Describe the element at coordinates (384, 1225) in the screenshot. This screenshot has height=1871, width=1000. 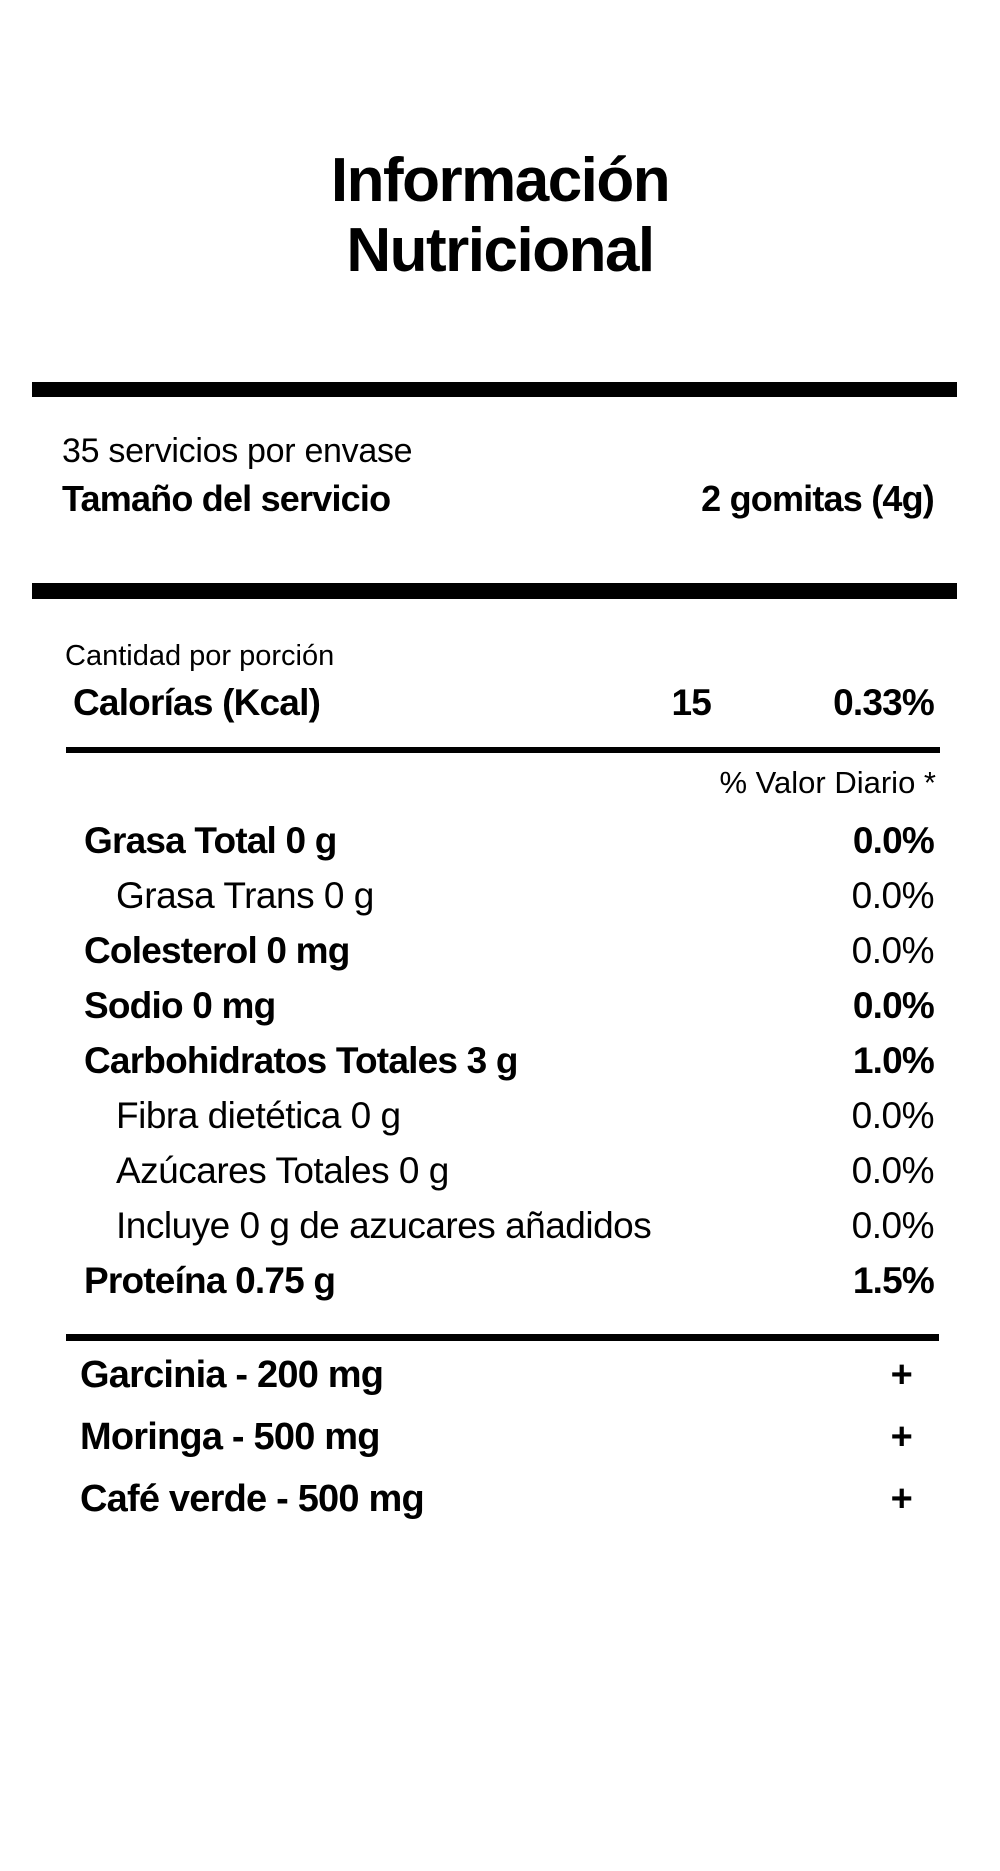
I see `nutrient-label: Incluye 0 g de azucares añadidos` at that location.